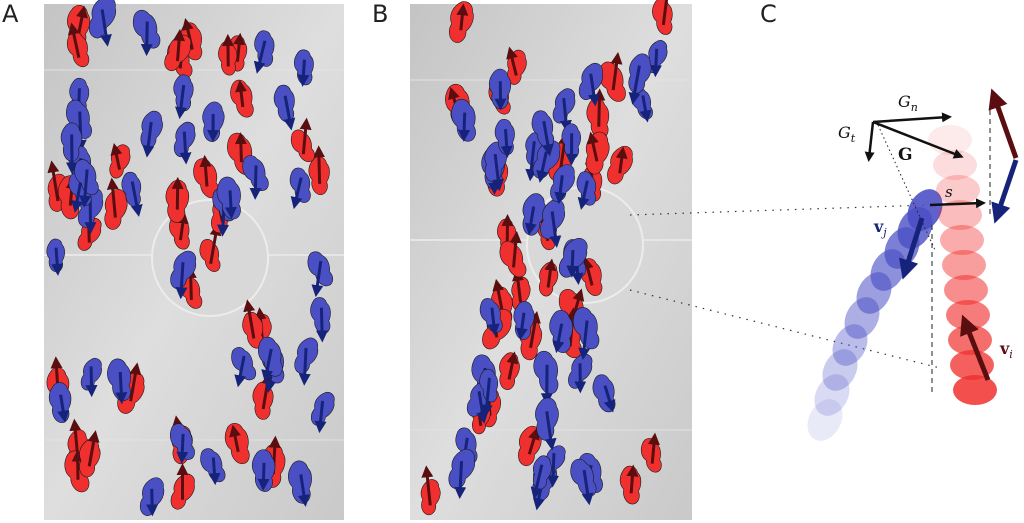 The height and width of the screenshot is (523, 1024). Describe the element at coordinates (785, 286) in the screenshot. I see `zoom-connectors` at that location.